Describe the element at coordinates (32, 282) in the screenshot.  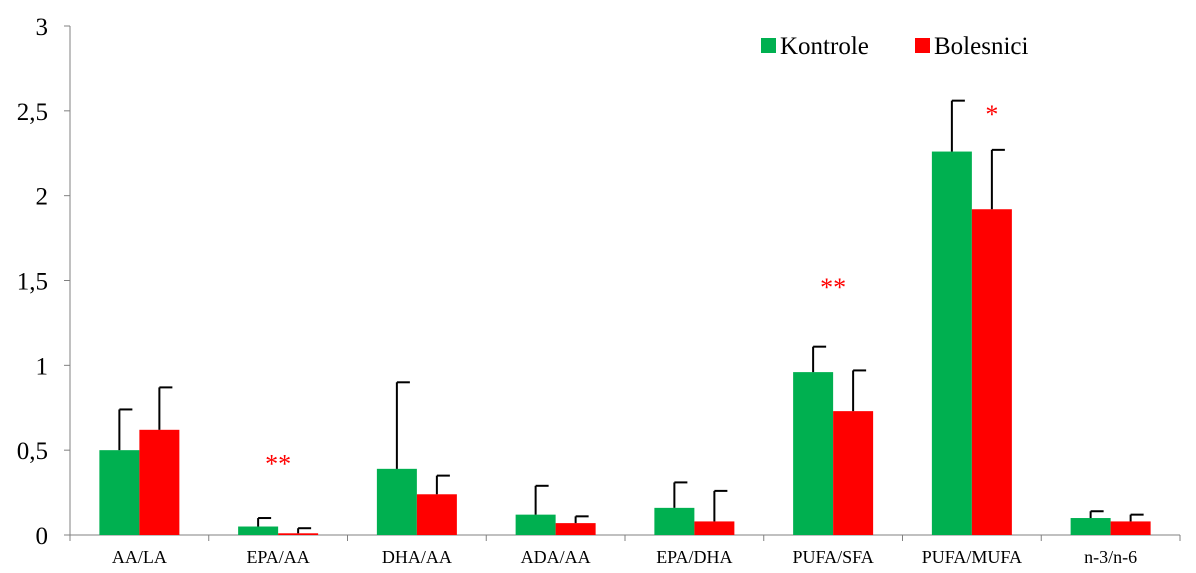
I see `y-tick-label: 1,5` at that location.